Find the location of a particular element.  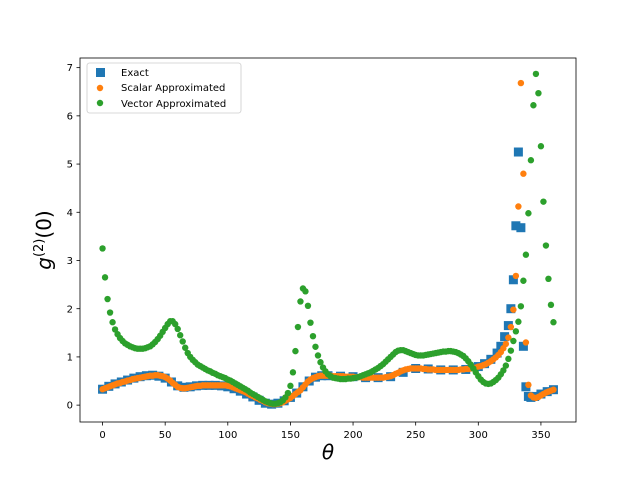

y-tick-label: 6 is located at coordinates (70, 116).